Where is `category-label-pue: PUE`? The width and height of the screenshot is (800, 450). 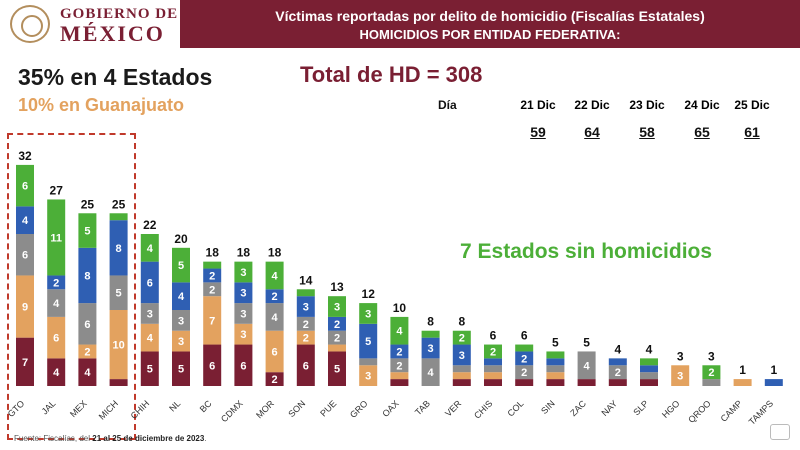
category-label-pue: PUE is located at coordinates (328, 408).